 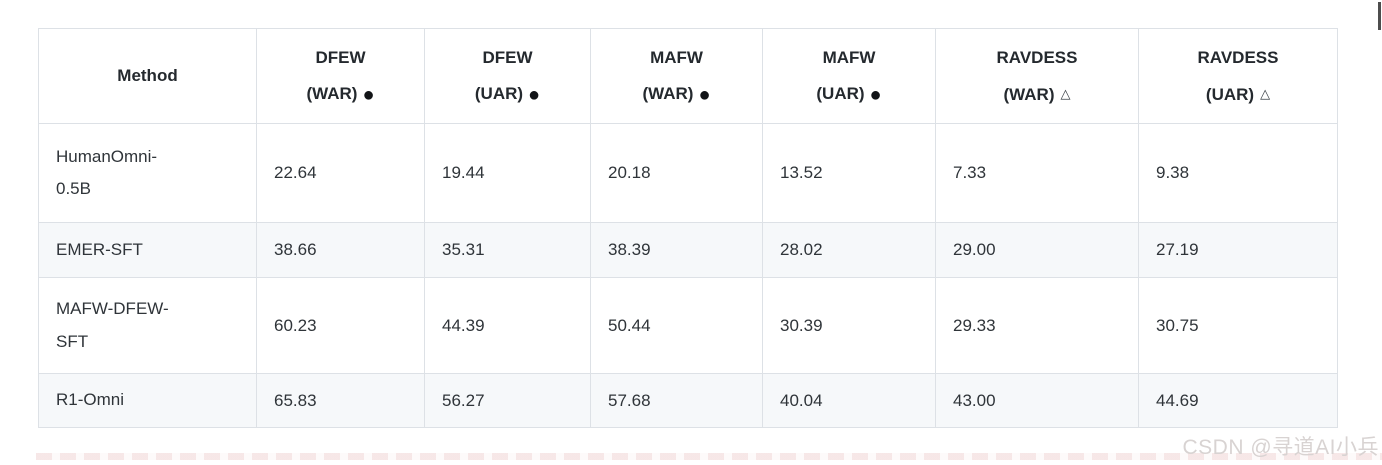 I want to click on metric-value: 40.04, so click(x=801, y=400).